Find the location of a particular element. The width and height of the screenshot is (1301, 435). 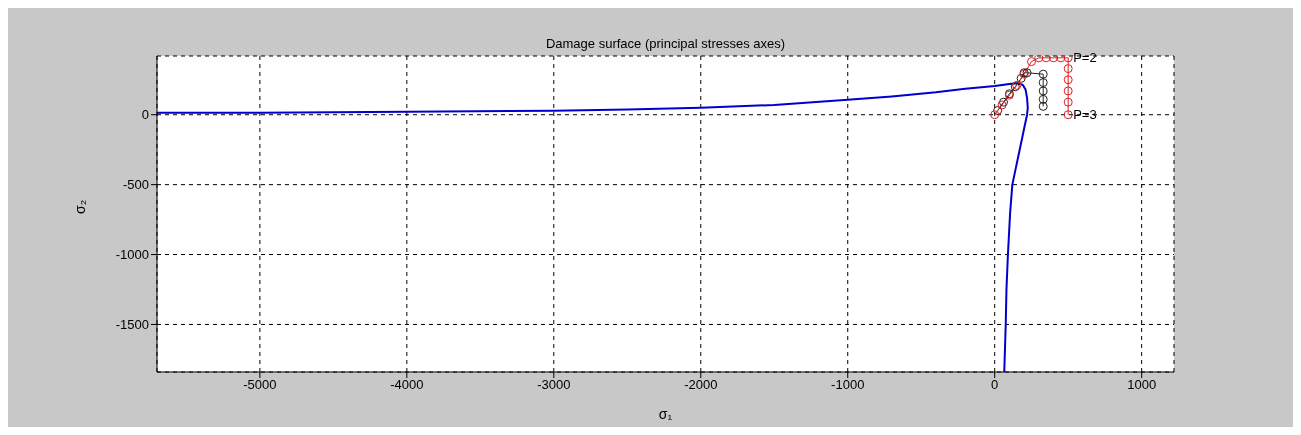

x-axis-title: σ₁ is located at coordinates (665, 414).